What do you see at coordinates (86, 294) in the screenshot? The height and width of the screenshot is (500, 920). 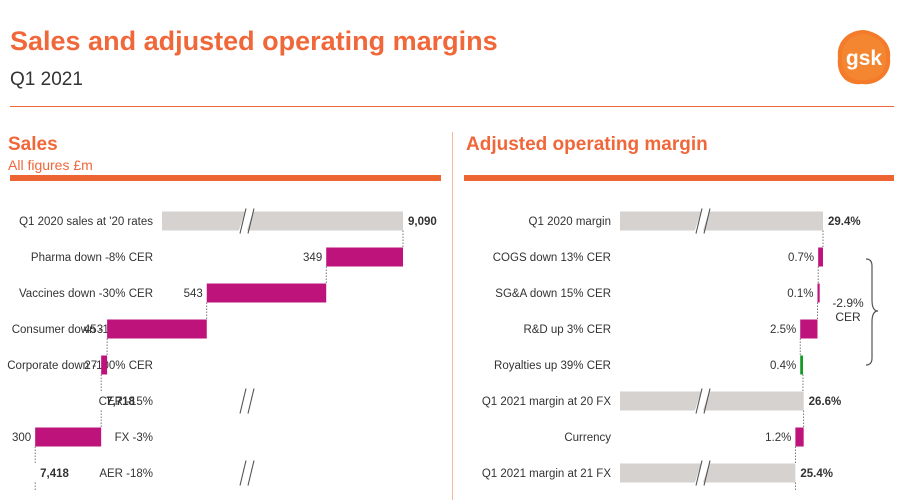 I see `sales-category-label: Vaccines down -30% CER` at bounding box center [86, 294].